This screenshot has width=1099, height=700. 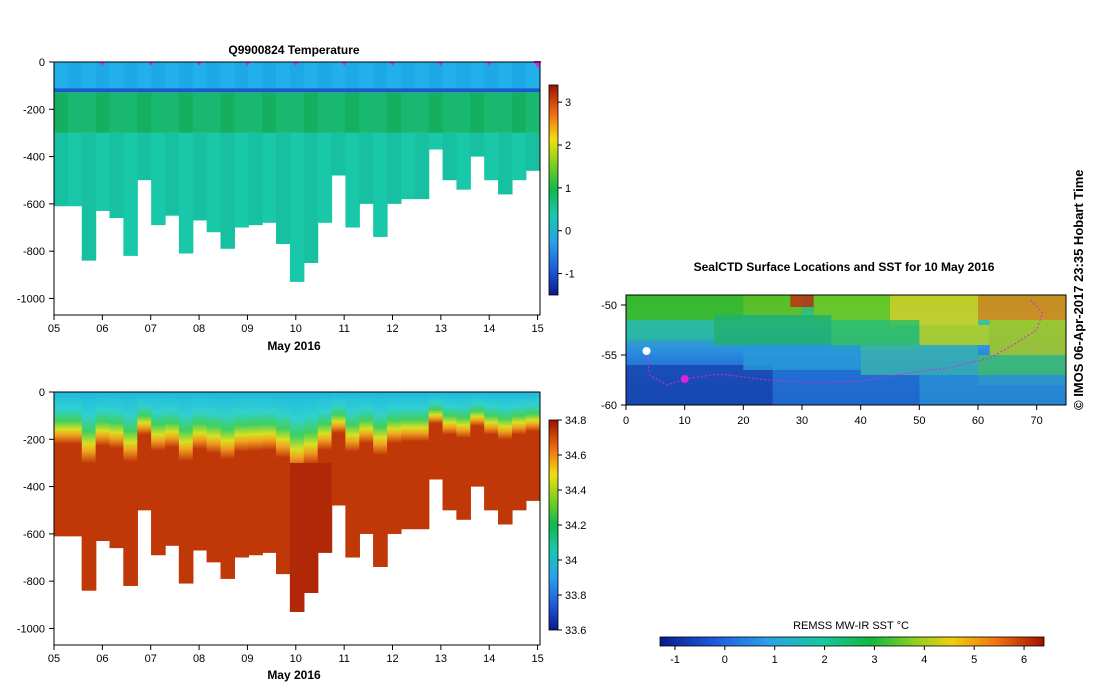 What do you see at coordinates (626, 421) in the screenshot?
I see `map-x-tick-label: 0` at bounding box center [626, 421].